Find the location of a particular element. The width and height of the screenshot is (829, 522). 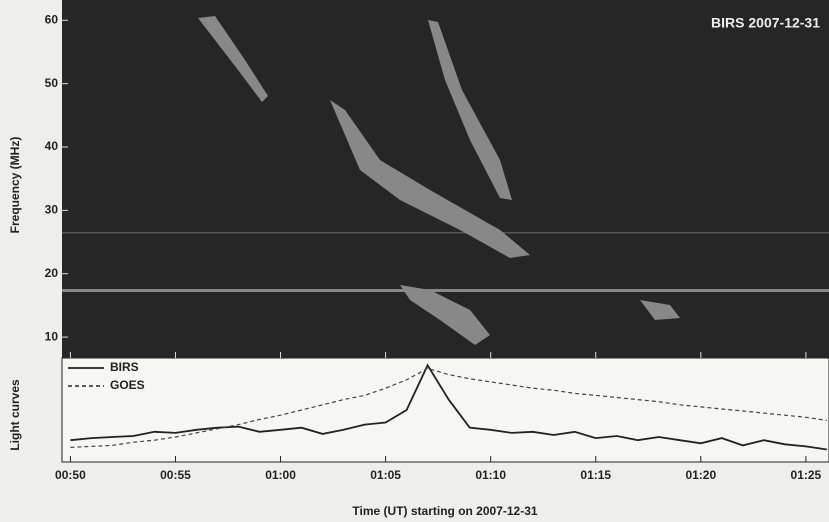

legend-label: GOES is located at coordinates (127, 385).